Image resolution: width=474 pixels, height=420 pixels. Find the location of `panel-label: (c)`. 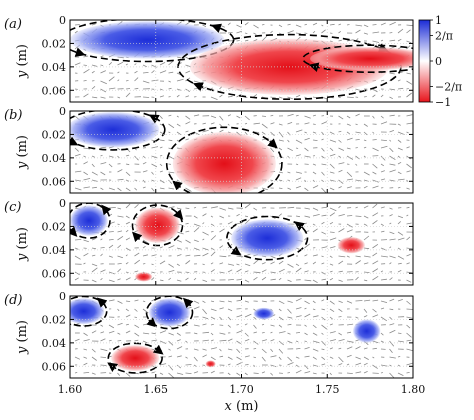

panel-label: (c) is located at coordinates (12, 207).